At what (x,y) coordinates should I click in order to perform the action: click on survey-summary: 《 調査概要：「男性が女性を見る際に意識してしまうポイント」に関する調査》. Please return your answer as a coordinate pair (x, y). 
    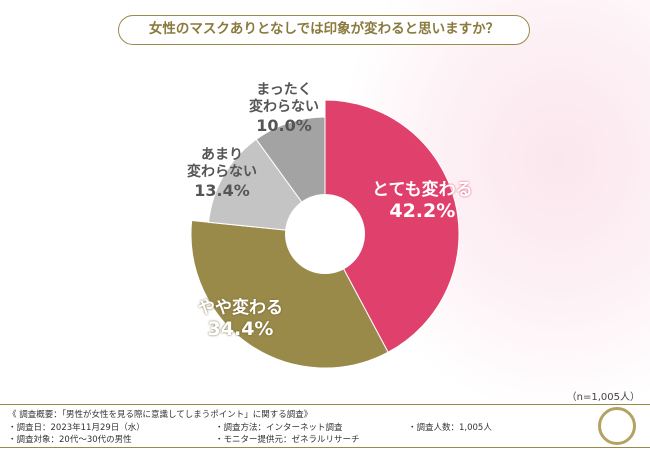
    Looking at the image, I should click on (160, 415).